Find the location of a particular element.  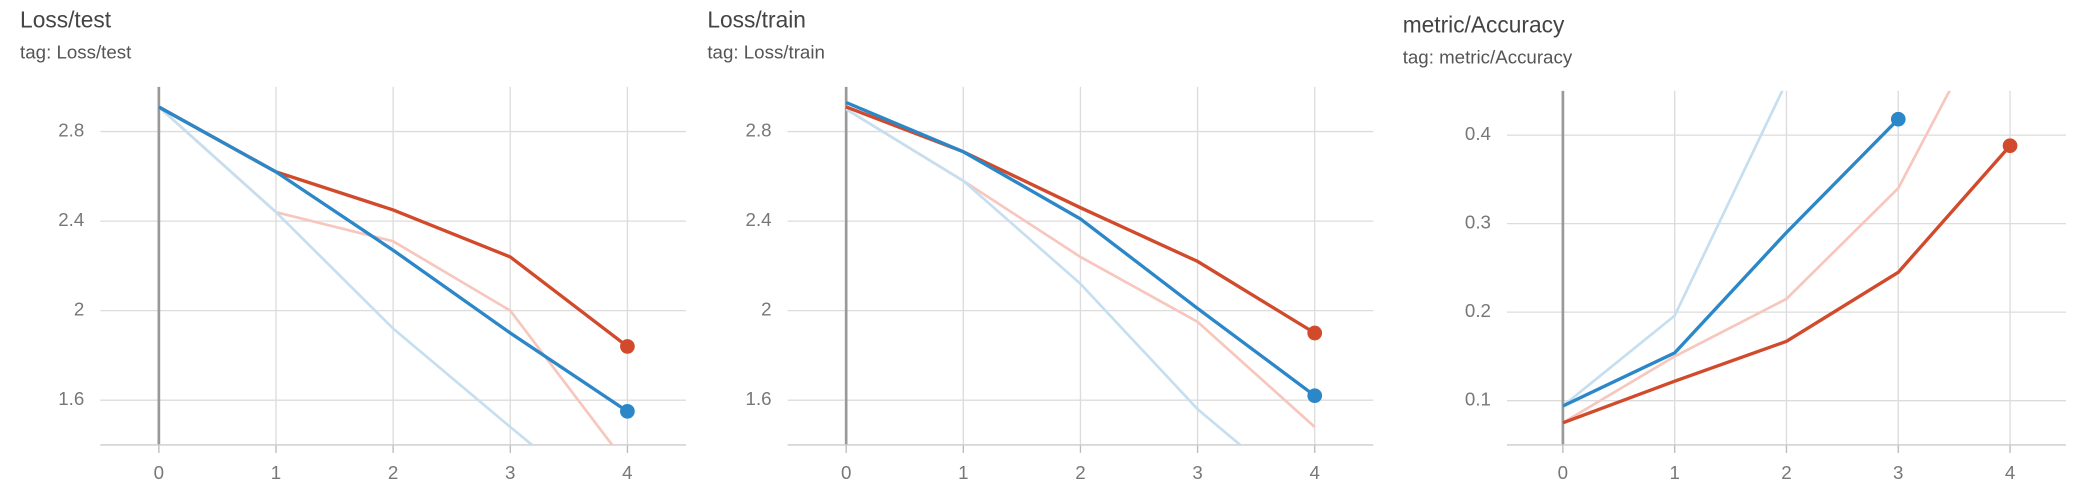

y-tick-label: 0.1 is located at coordinates (1478, 399).